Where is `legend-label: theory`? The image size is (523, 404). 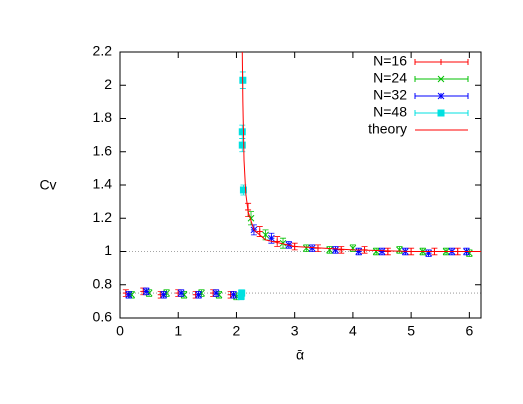
legend-label: theory is located at coordinates (387, 129).